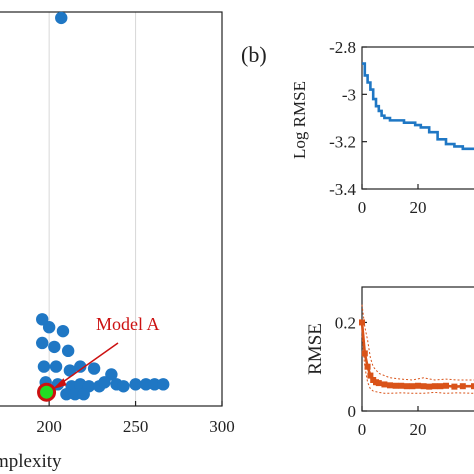 This screenshot has width=474, height=474. What do you see at coordinates (418, 106) in the screenshot?
I see `b1-series-line` at bounding box center [418, 106].